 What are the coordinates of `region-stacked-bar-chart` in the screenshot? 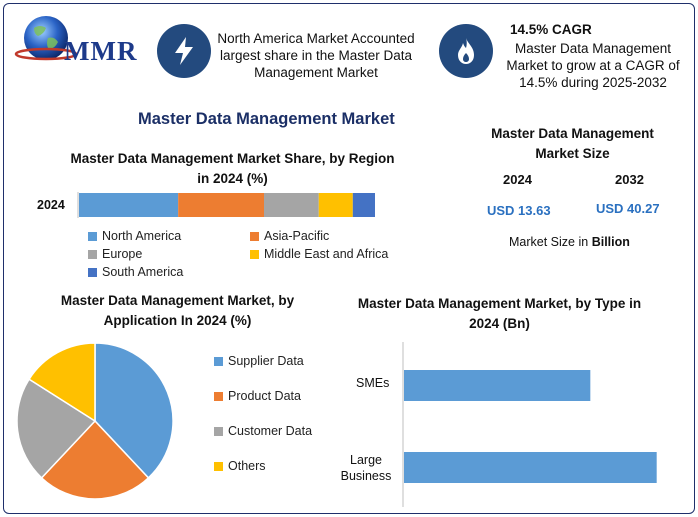 It's located at (226, 205).